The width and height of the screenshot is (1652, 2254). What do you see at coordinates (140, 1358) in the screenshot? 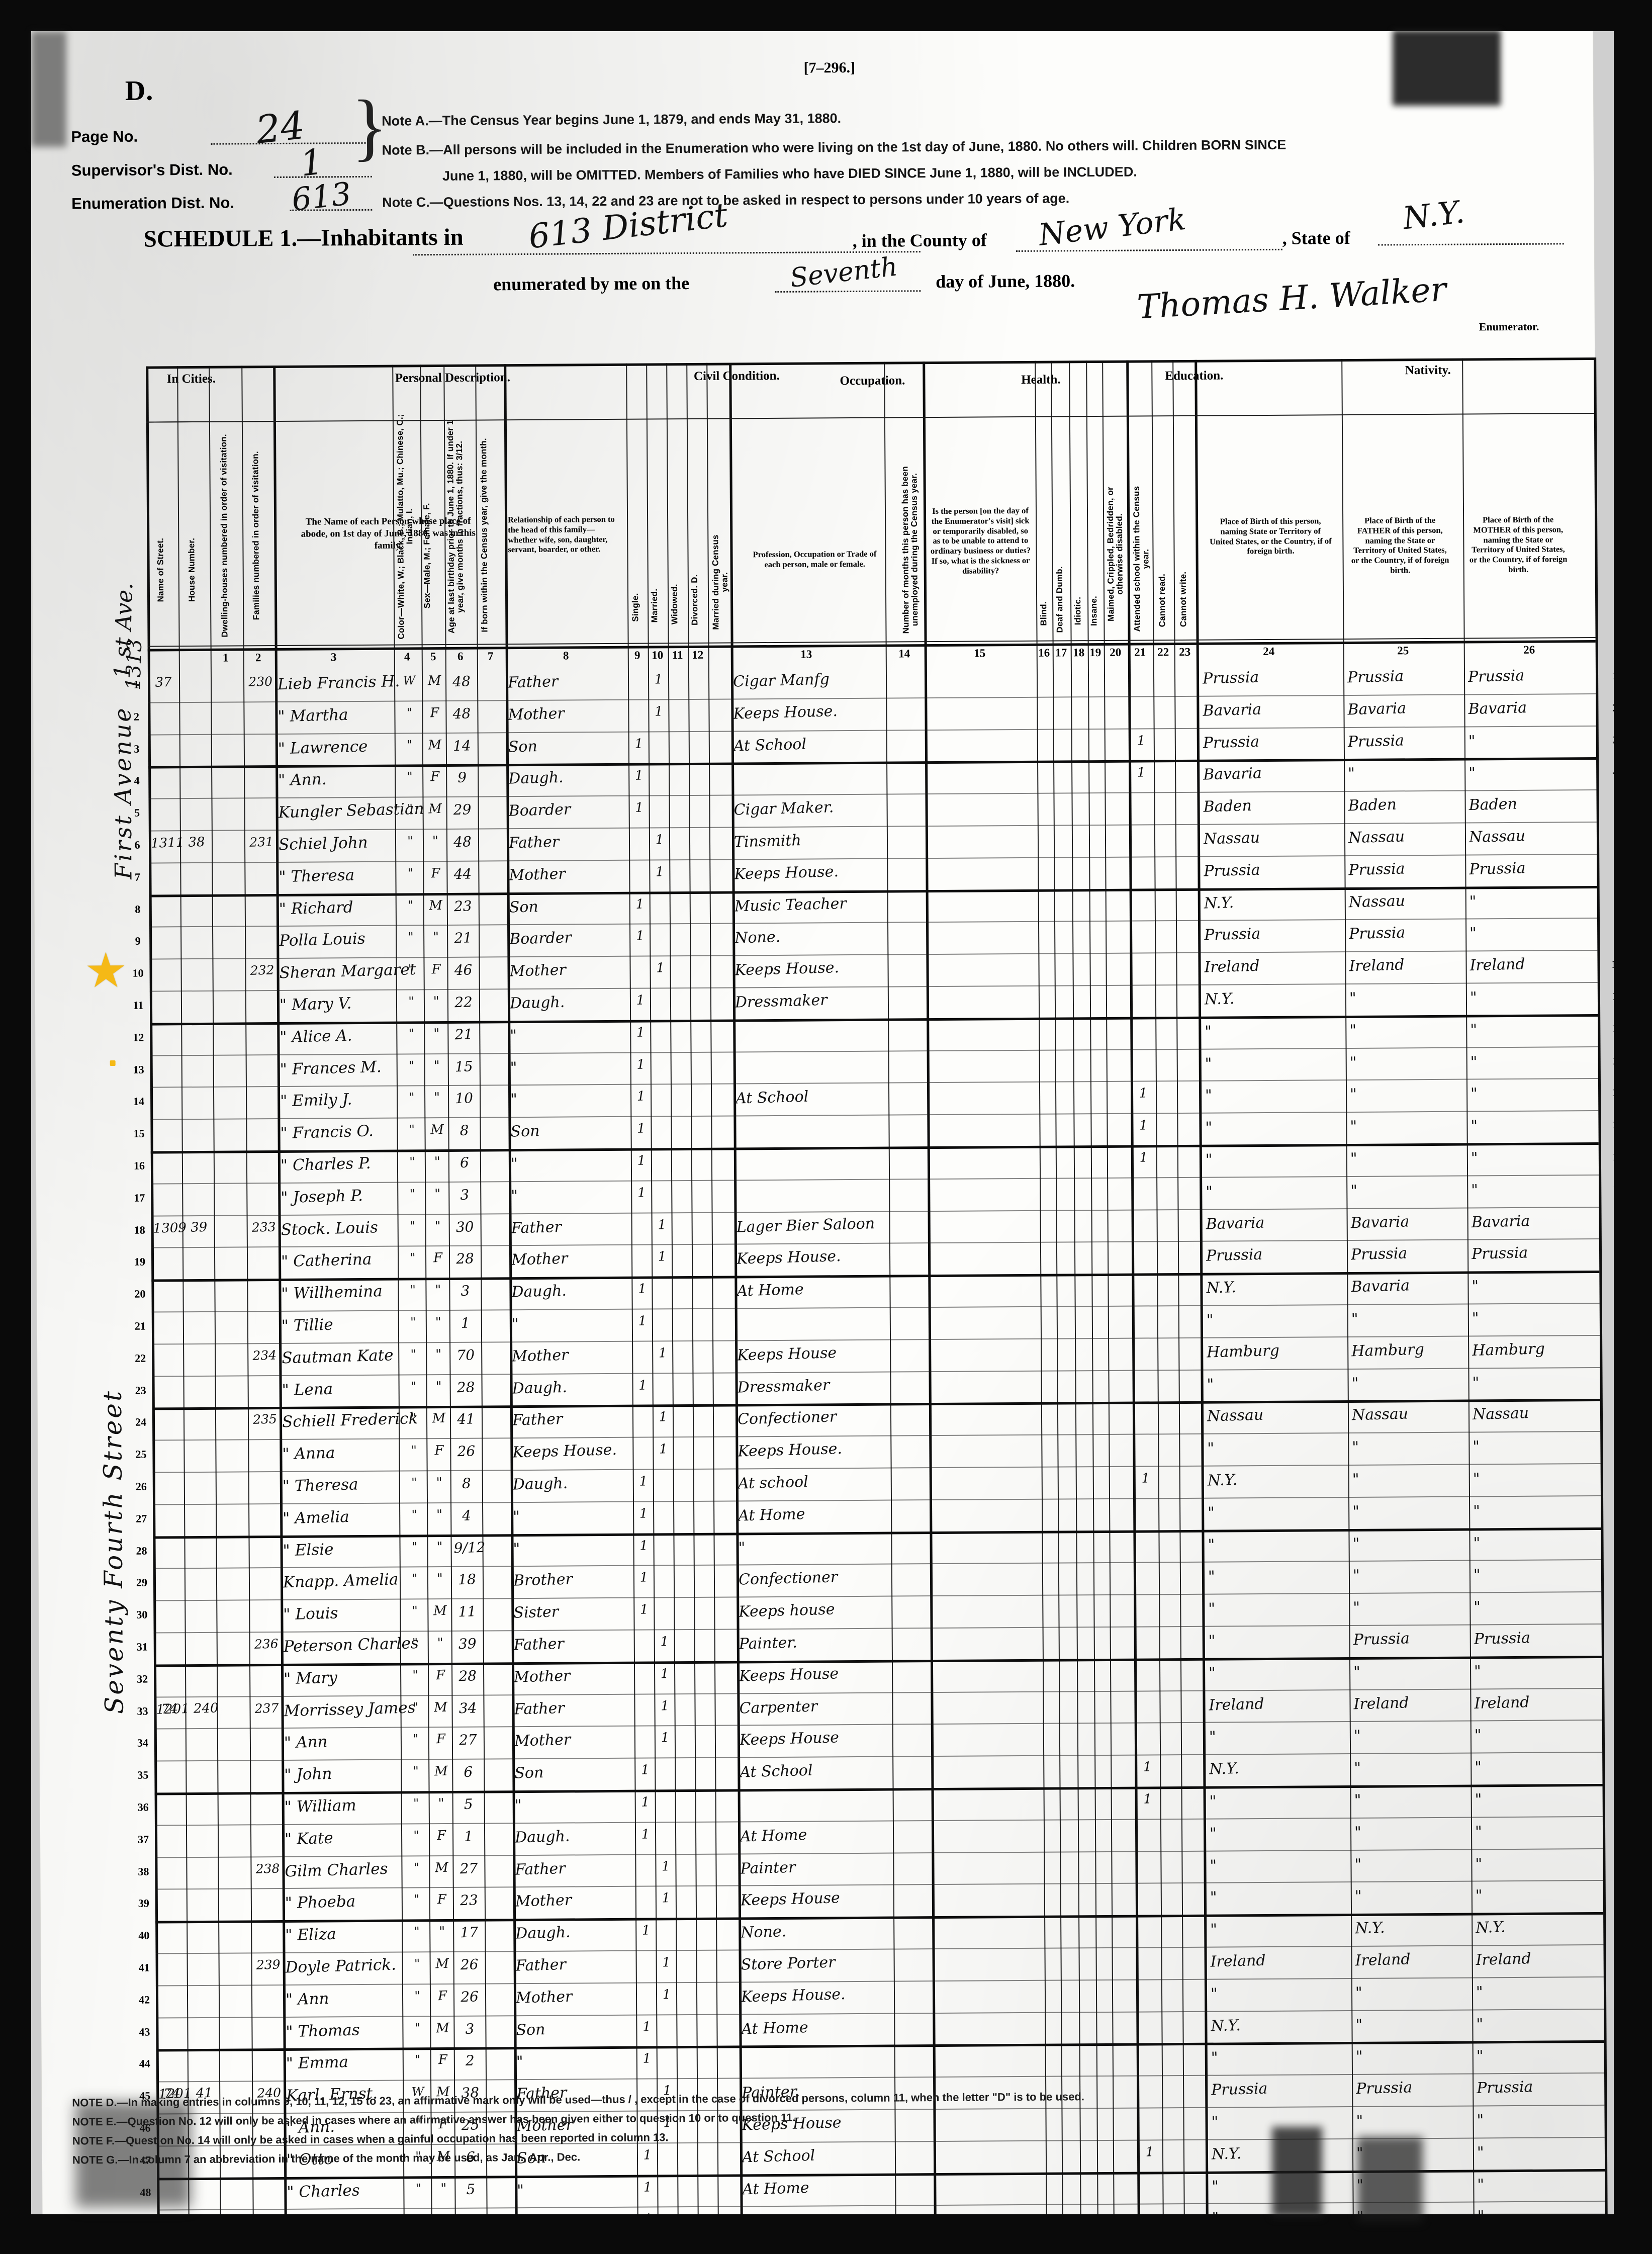
I see `row-number: 22` at bounding box center [140, 1358].